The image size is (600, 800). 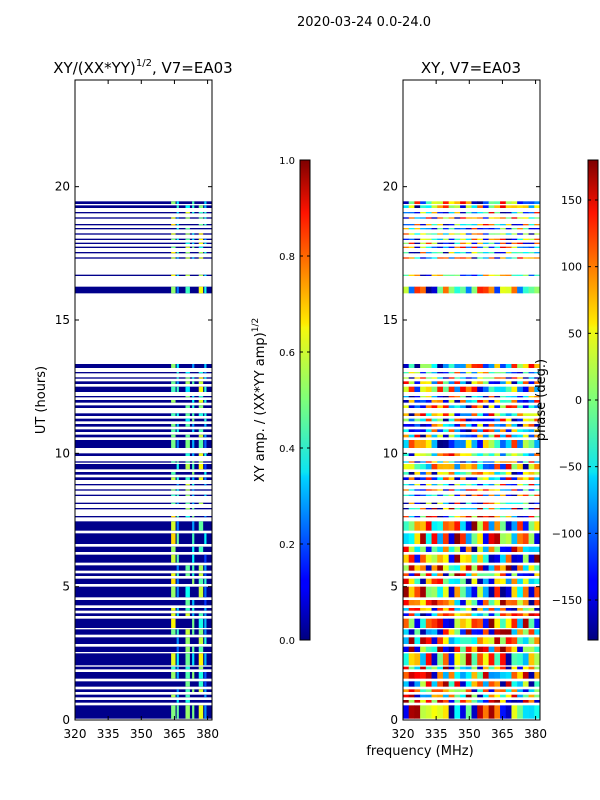 I want to click on colorbar-tick-label: −150, so click(x=567, y=600).